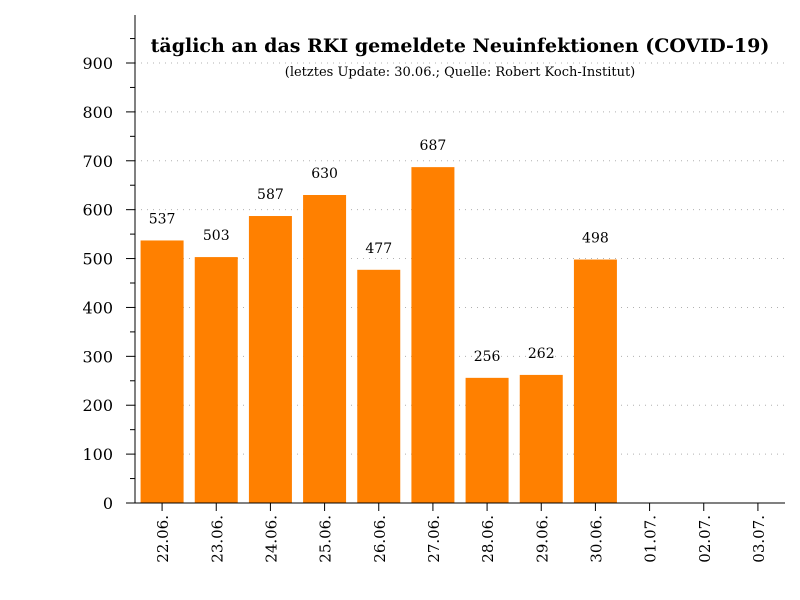 The height and width of the screenshot is (600, 800). I want to click on x-tick-label: 27.06., so click(434, 539).